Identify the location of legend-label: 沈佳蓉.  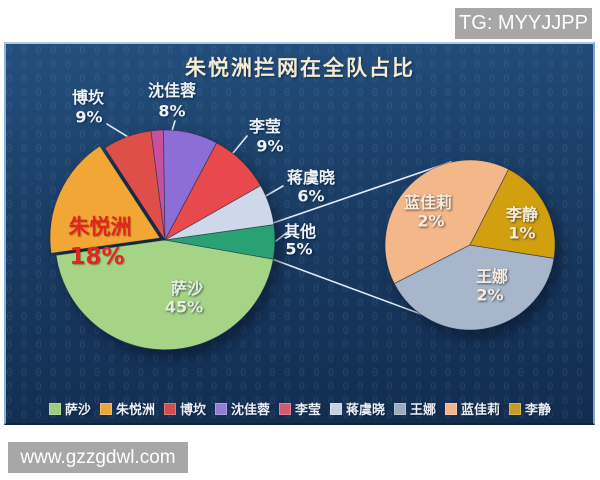
(250, 410).